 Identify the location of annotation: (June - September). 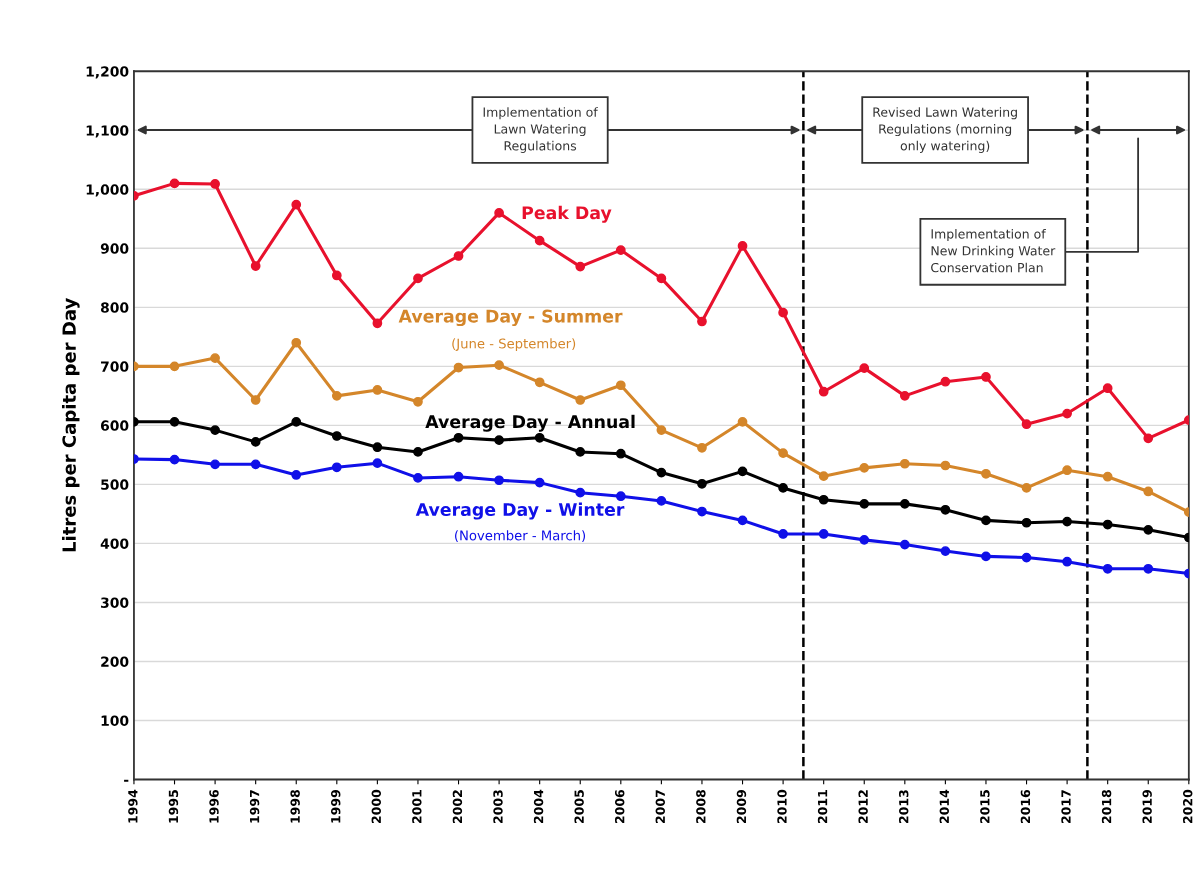
(514, 345).